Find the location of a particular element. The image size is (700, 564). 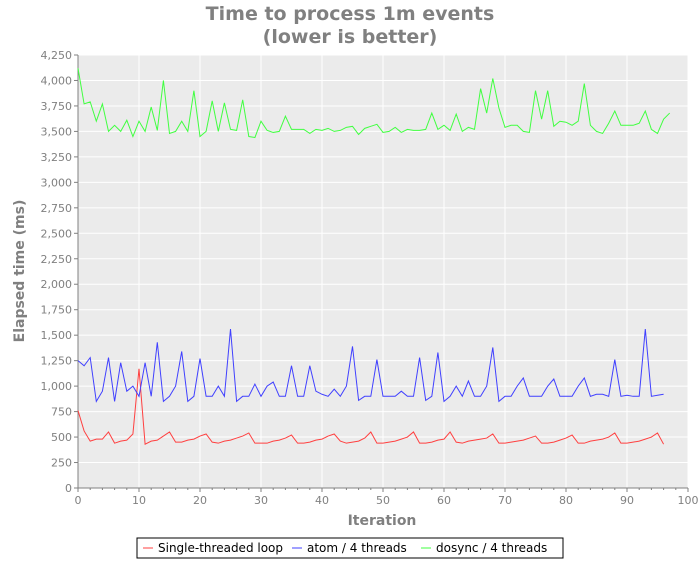

x-tick-label-0: 0 is located at coordinates (78, 500).